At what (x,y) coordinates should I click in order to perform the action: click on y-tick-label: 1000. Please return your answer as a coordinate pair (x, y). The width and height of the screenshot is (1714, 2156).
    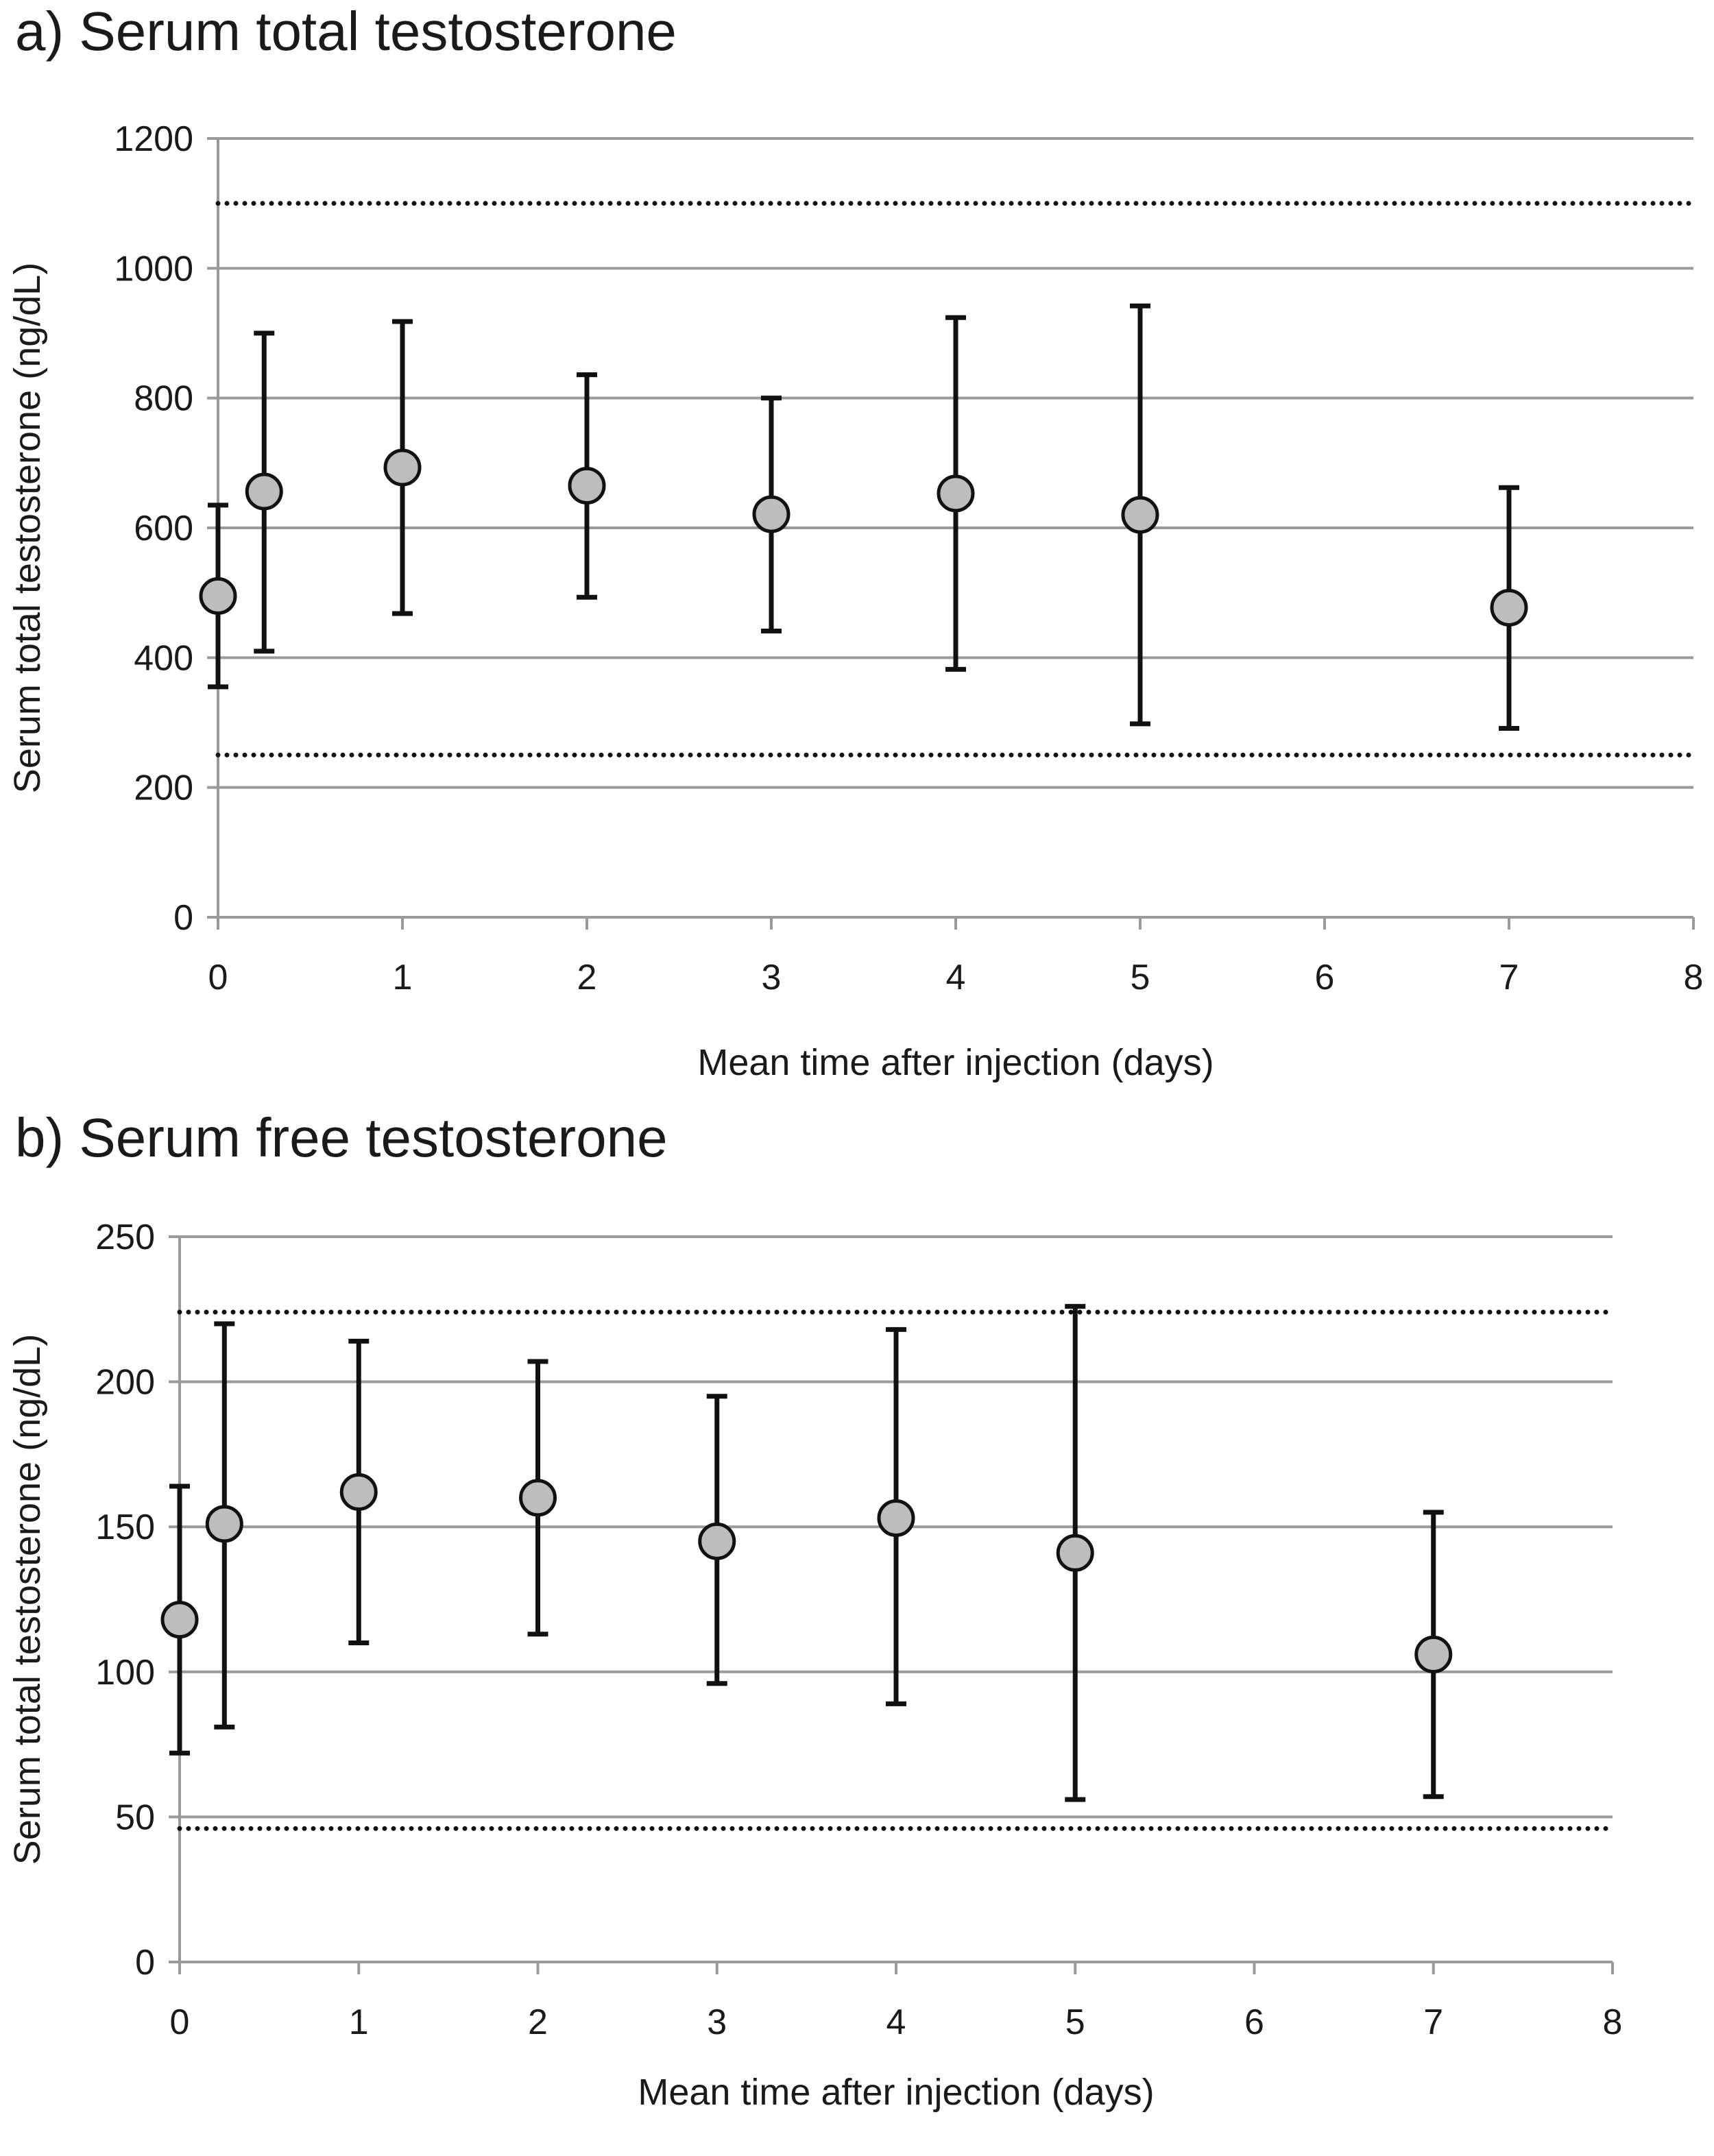
    Looking at the image, I should click on (153, 269).